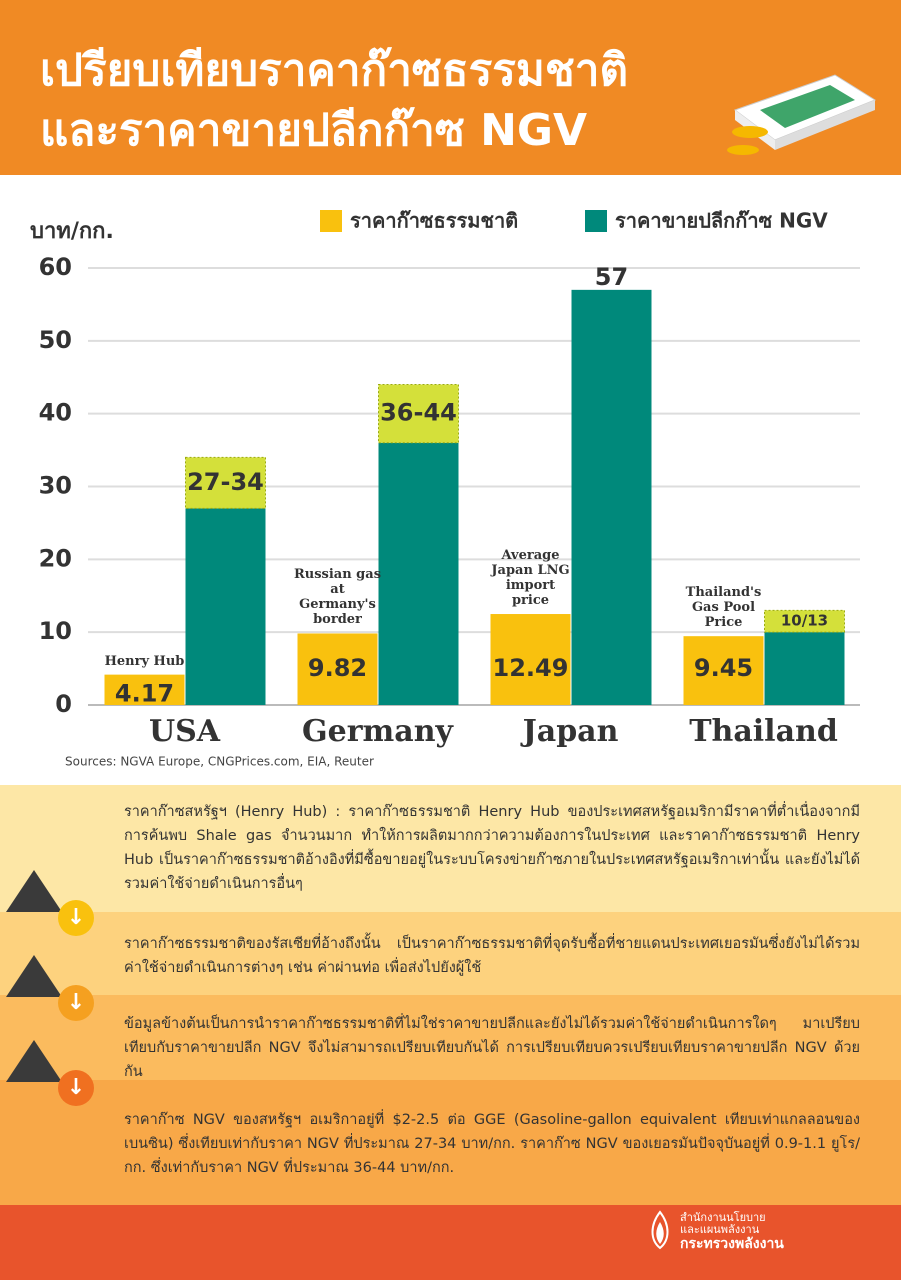  I want to click on annotation: Average Japan LNG import price, so click(530, 578).